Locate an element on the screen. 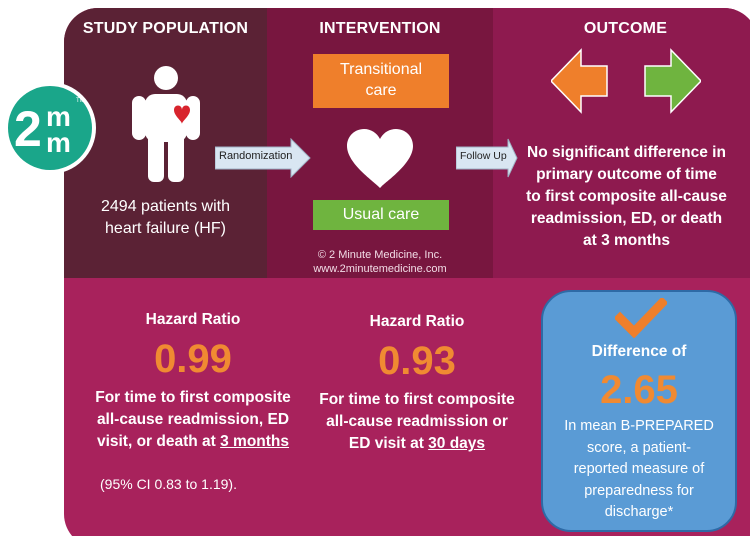  copyright-line-1: © 2 Minute Medicine, Inc. is located at coordinates (380, 255).